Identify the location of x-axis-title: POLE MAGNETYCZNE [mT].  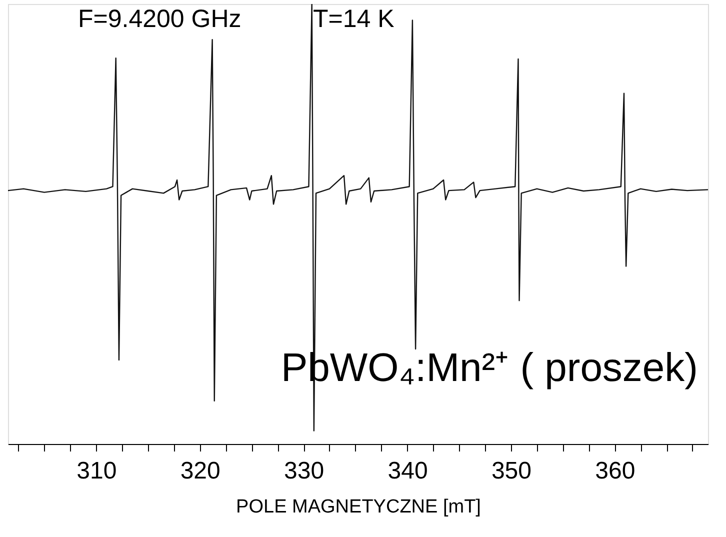
(358, 507).